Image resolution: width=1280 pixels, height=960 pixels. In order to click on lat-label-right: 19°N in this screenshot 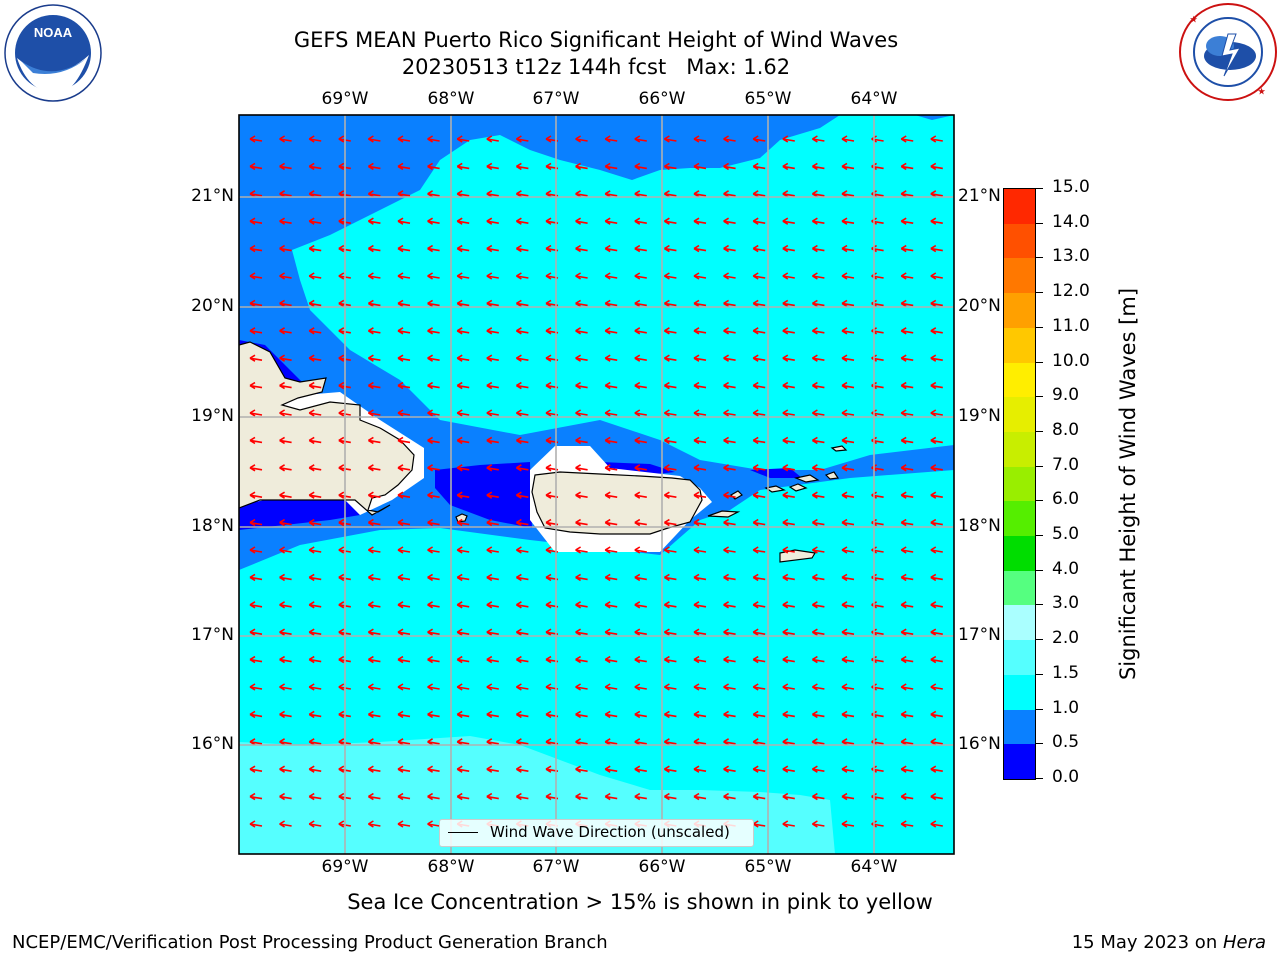, I will do `click(979, 416)`.